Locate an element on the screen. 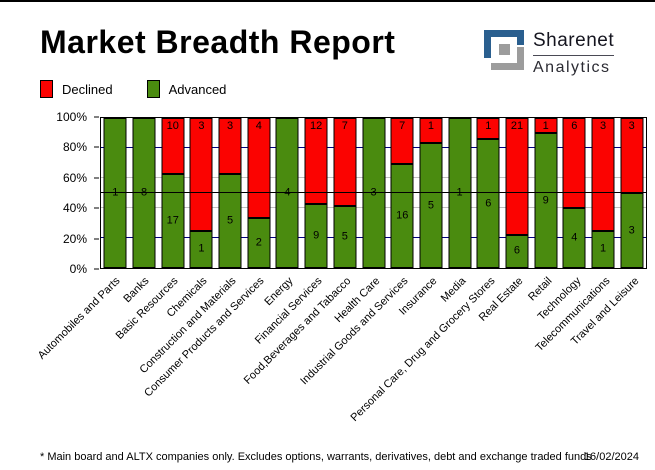 This screenshot has height=470, width=655. y-axis-label: 60% is located at coordinates (74, 177).